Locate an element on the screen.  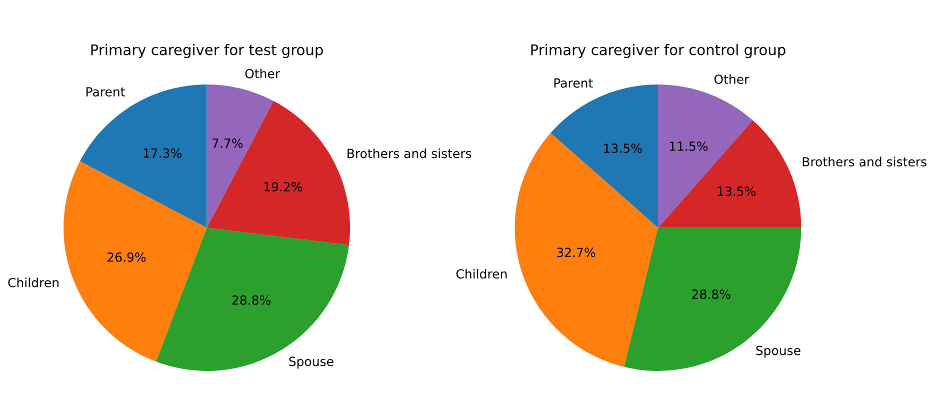
chart-title: Primary caregiver for control group is located at coordinates (658, 51).